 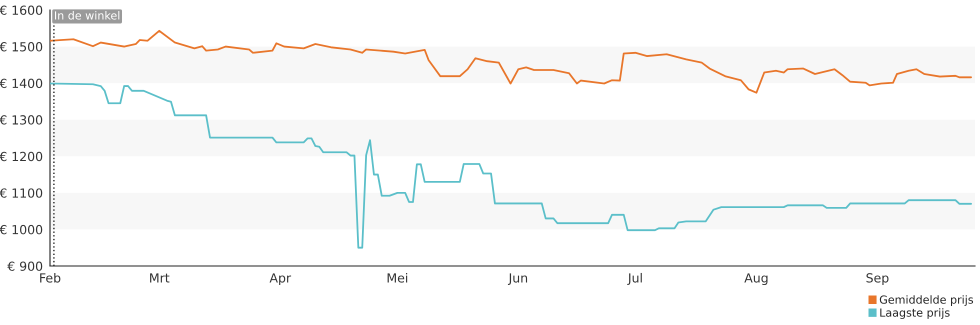 I want to click on x-tick-label: Apr, so click(x=281, y=279).